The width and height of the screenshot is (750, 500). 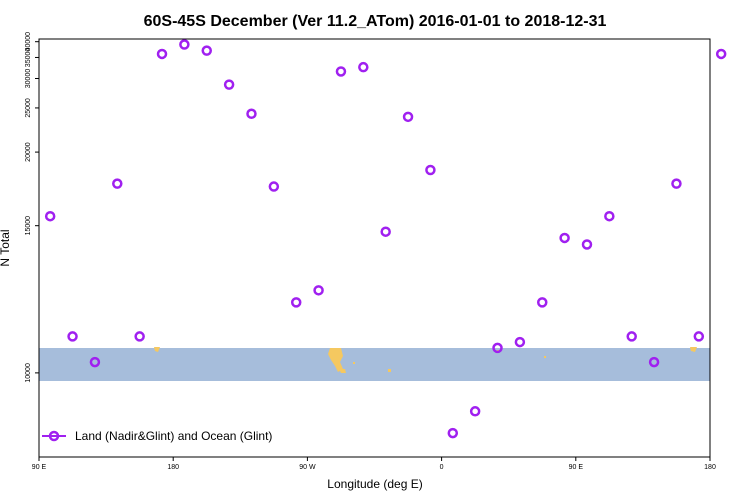 I want to click on map-band, so click(x=374, y=364).